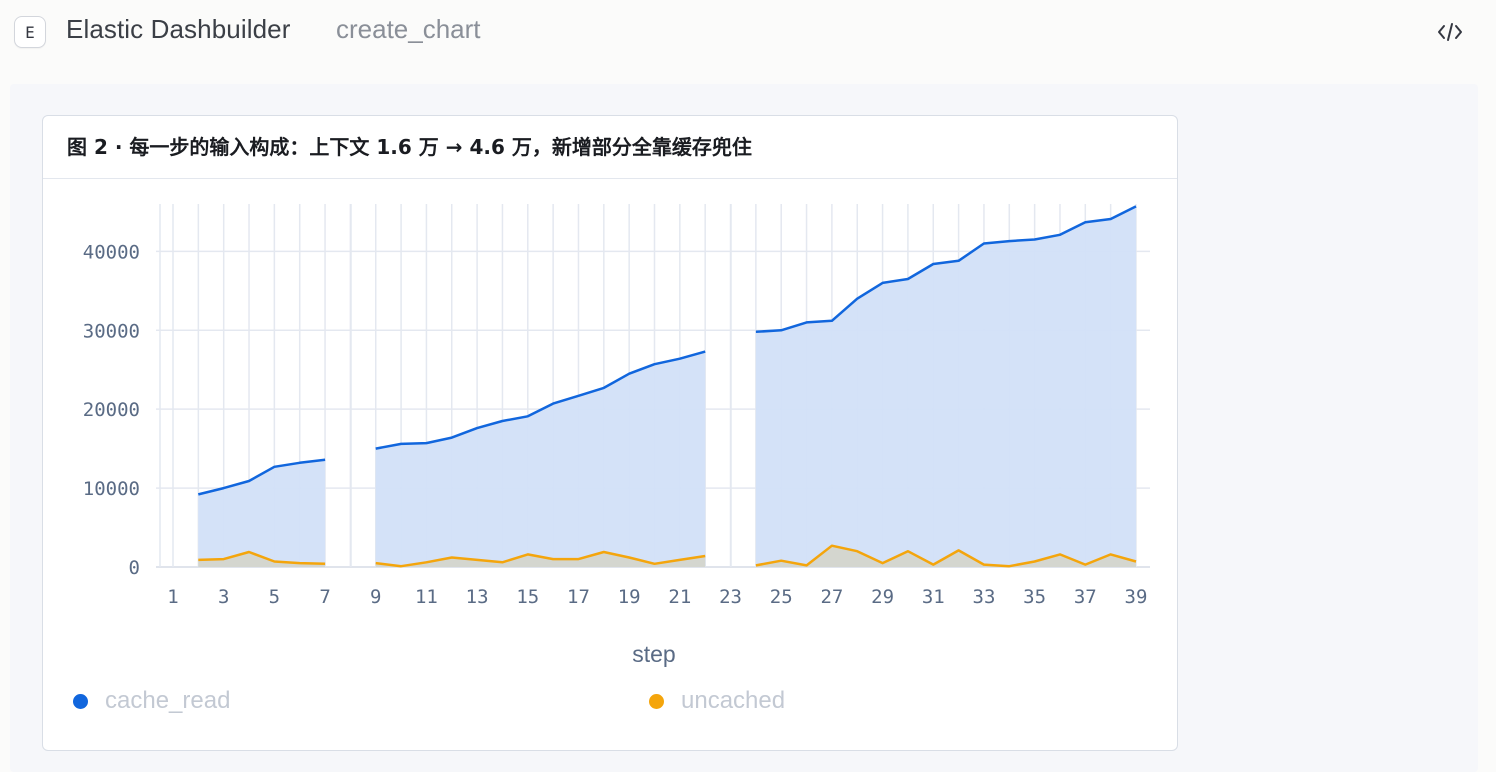 This screenshot has width=1496, height=772. Describe the element at coordinates (178, 29) in the screenshot. I see `app-title: Elastic Dashbuilder` at that location.